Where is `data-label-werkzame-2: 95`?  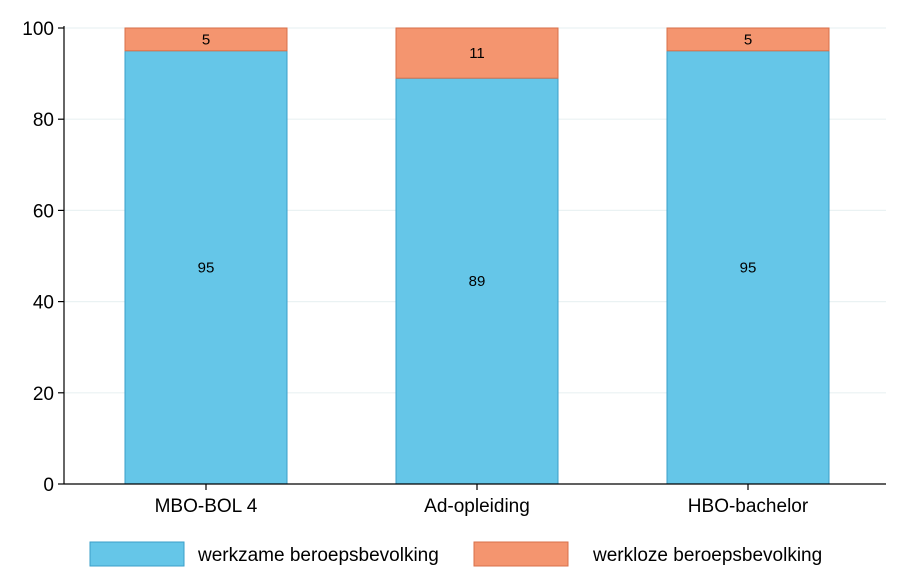 data-label-werkzame-2: 95 is located at coordinates (748, 267).